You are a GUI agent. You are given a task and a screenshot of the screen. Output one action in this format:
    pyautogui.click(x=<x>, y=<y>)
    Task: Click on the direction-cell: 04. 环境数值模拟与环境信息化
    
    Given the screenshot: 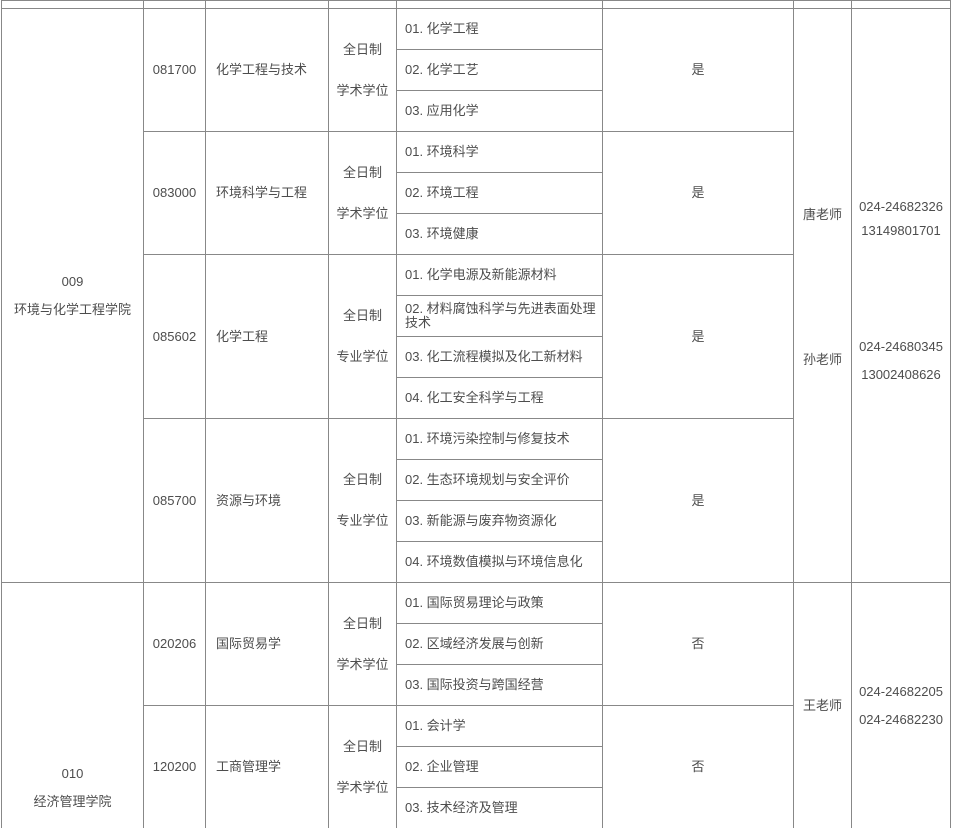 What is the action you would take?
    pyautogui.click(x=499, y=562)
    